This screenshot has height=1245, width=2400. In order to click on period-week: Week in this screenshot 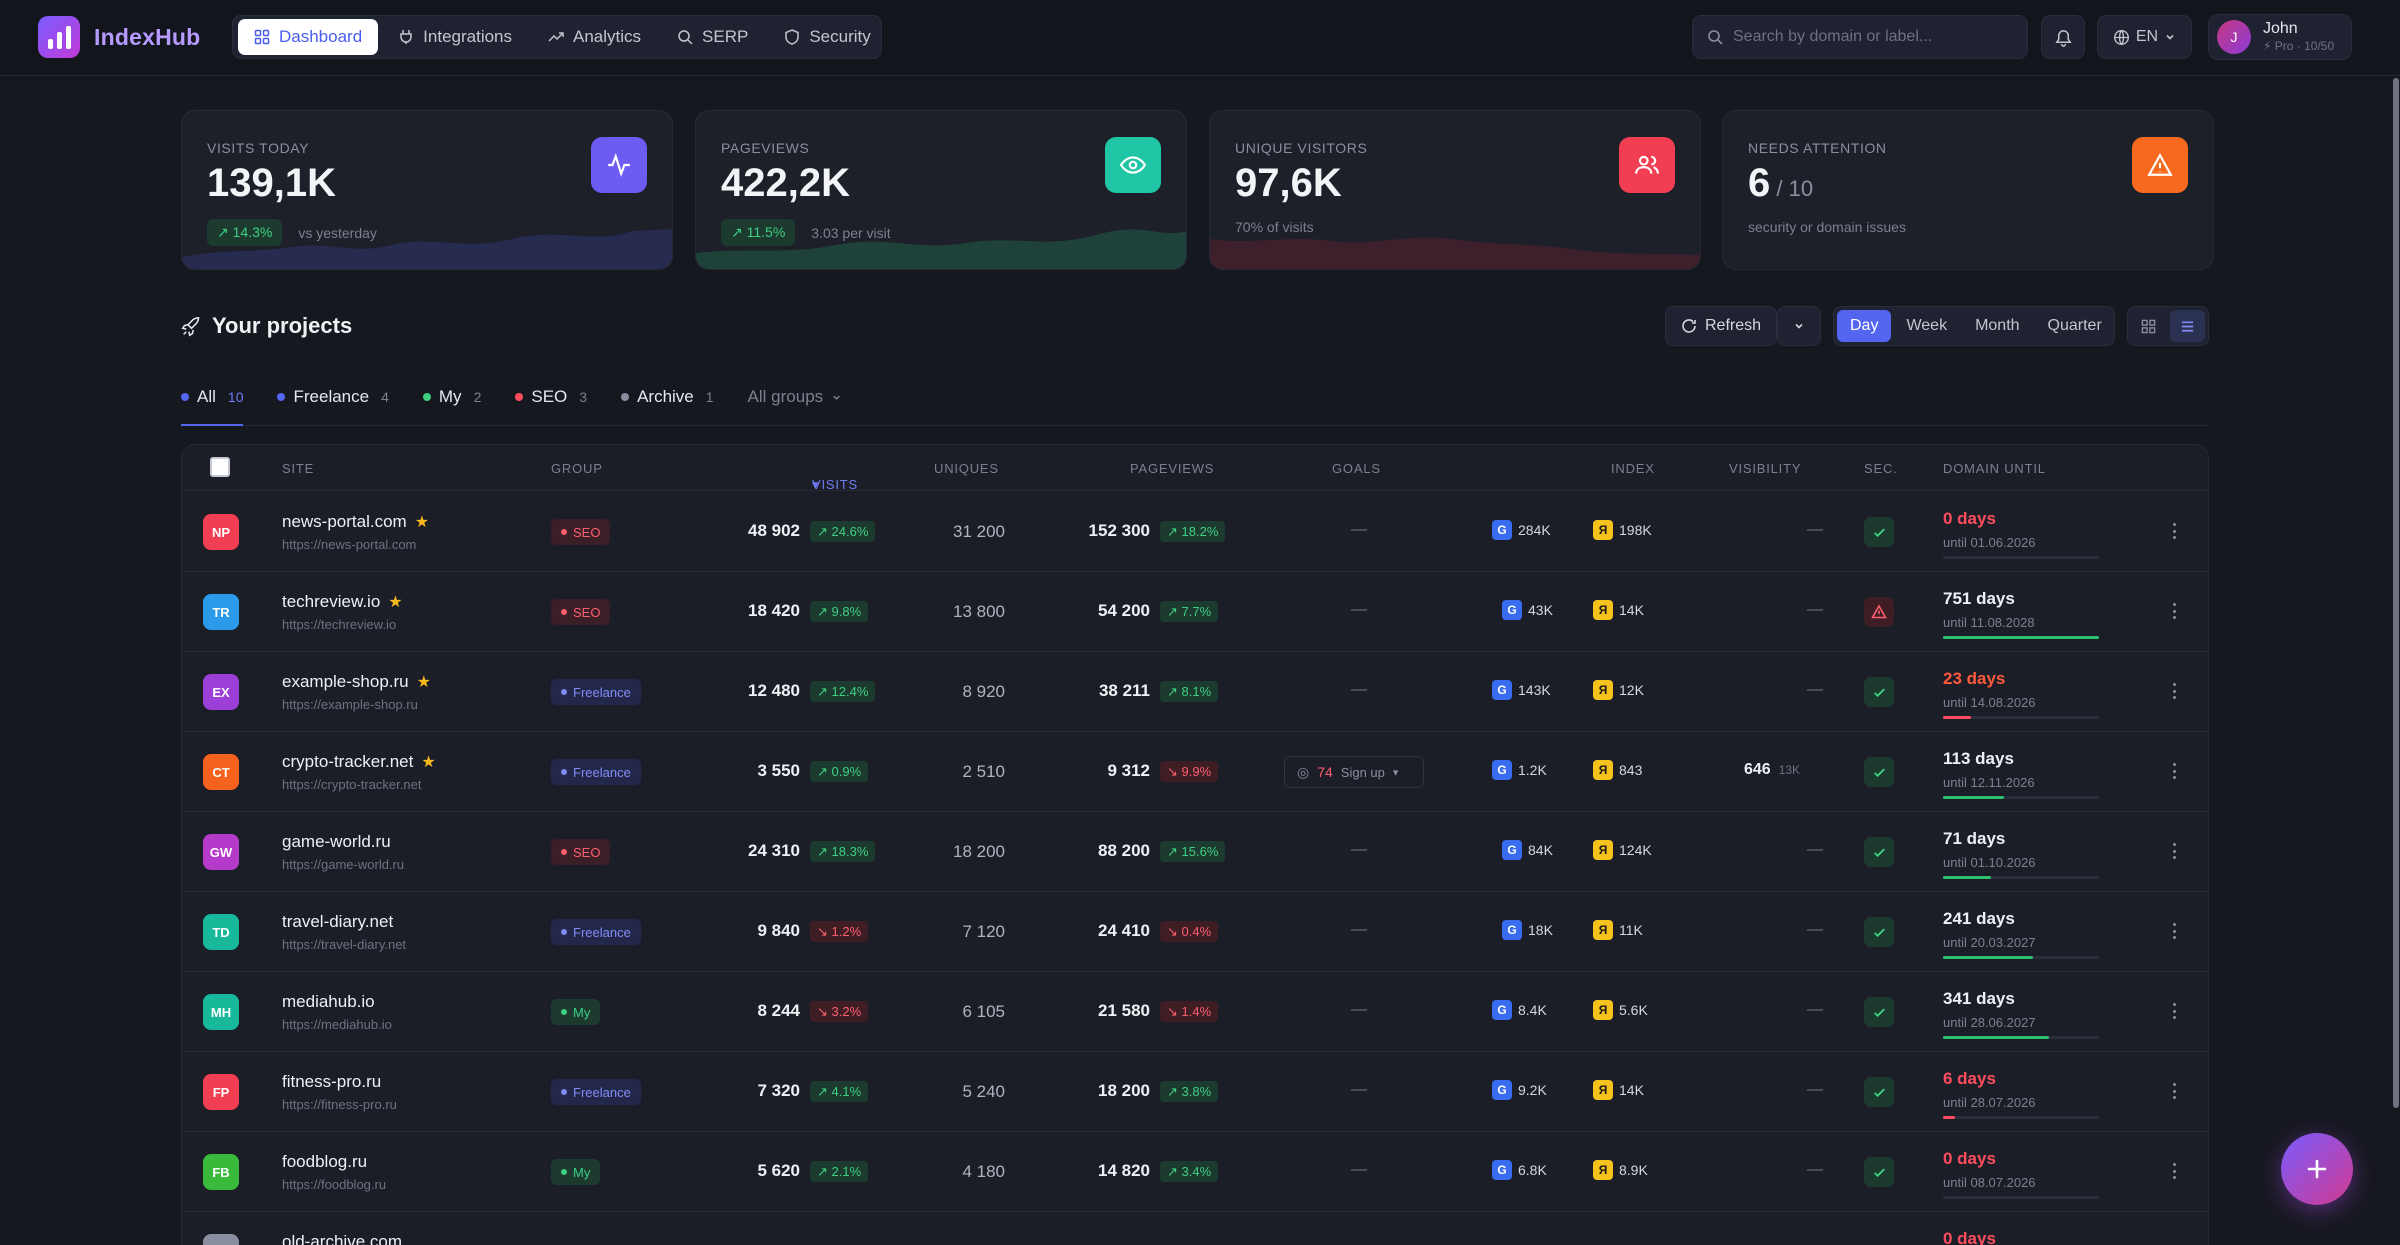, I will do `click(1927, 325)`.